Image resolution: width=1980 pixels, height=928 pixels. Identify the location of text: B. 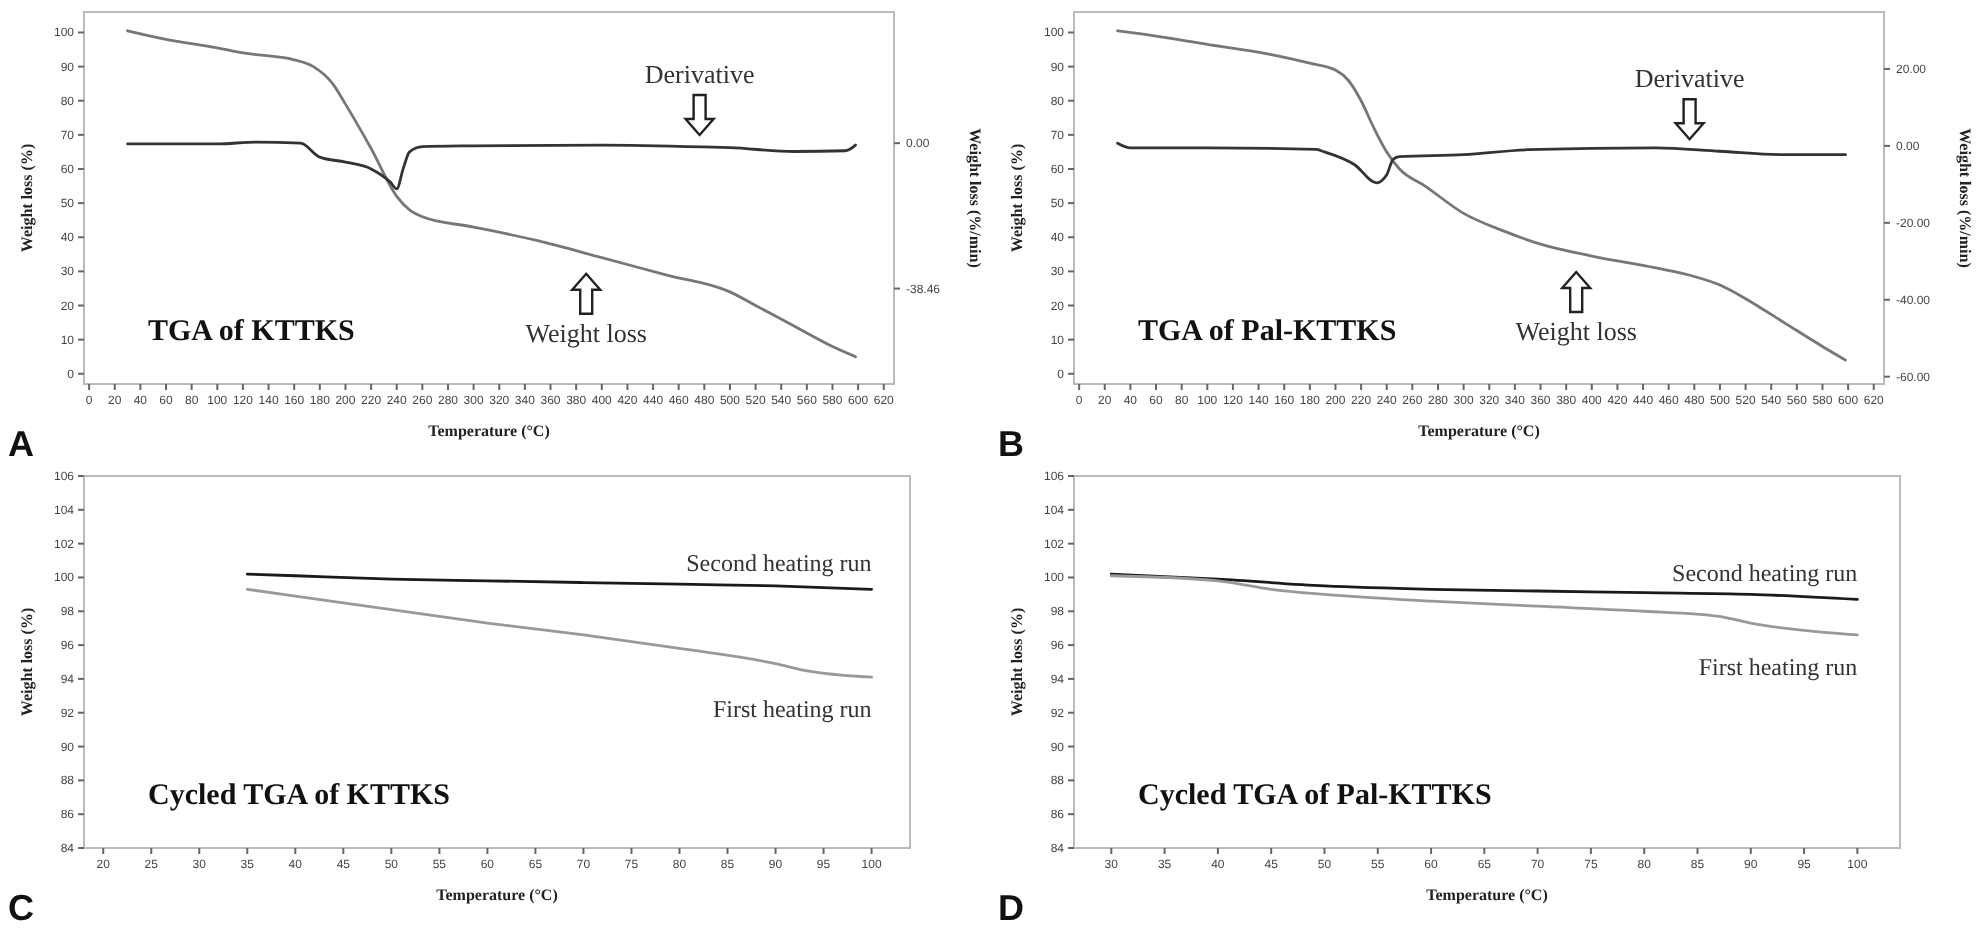
(1011, 444).